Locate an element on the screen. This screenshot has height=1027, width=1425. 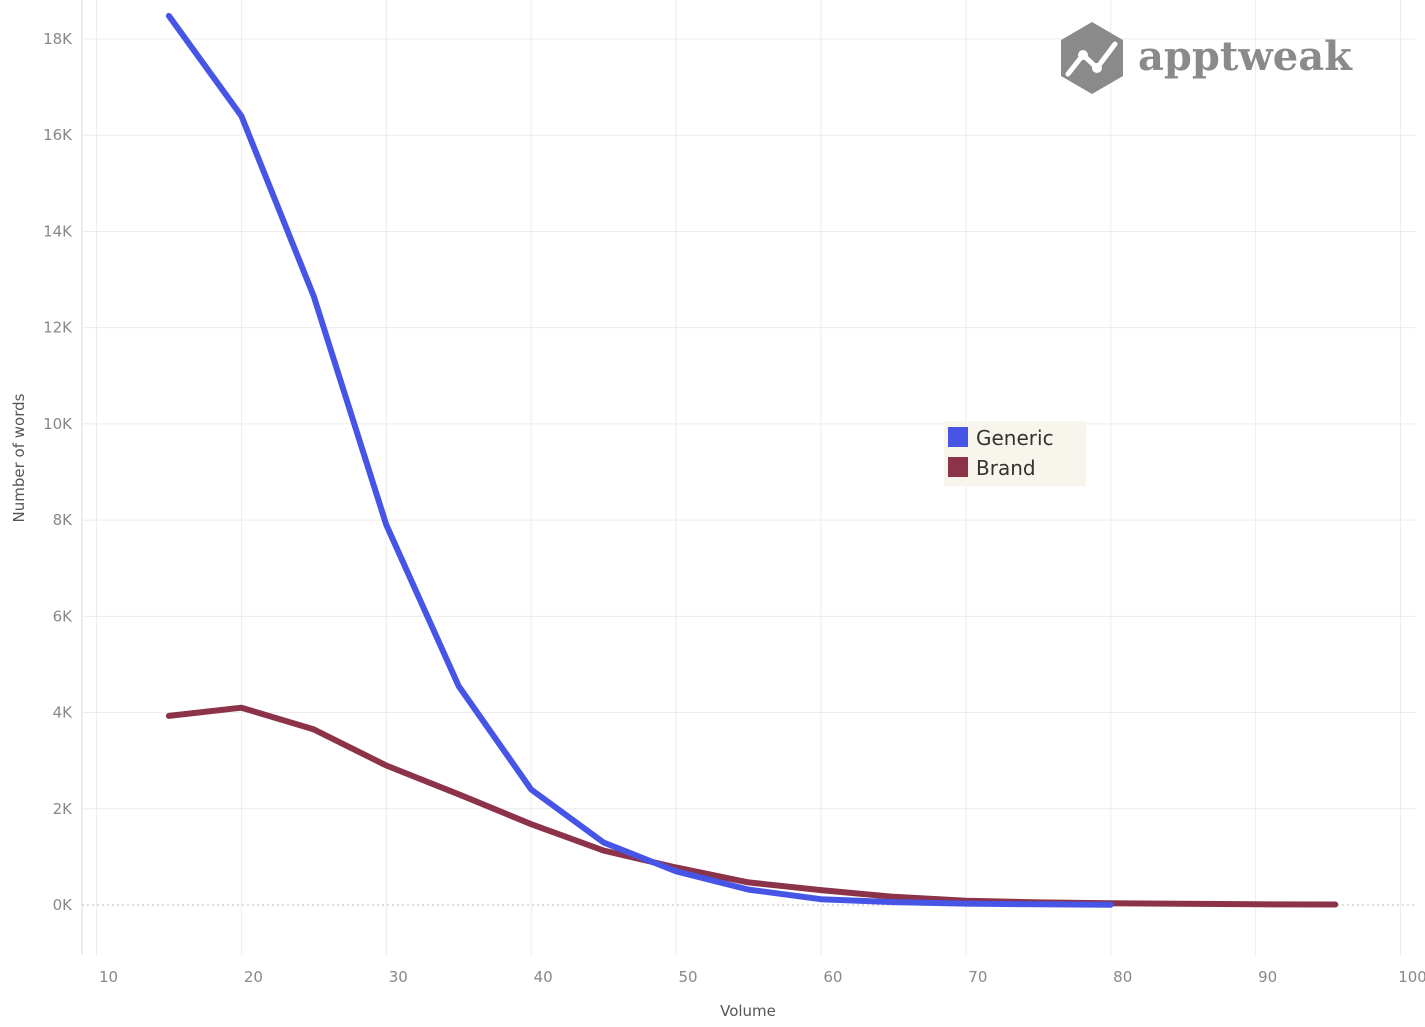
x-tick-label: 50 is located at coordinates (688, 977).